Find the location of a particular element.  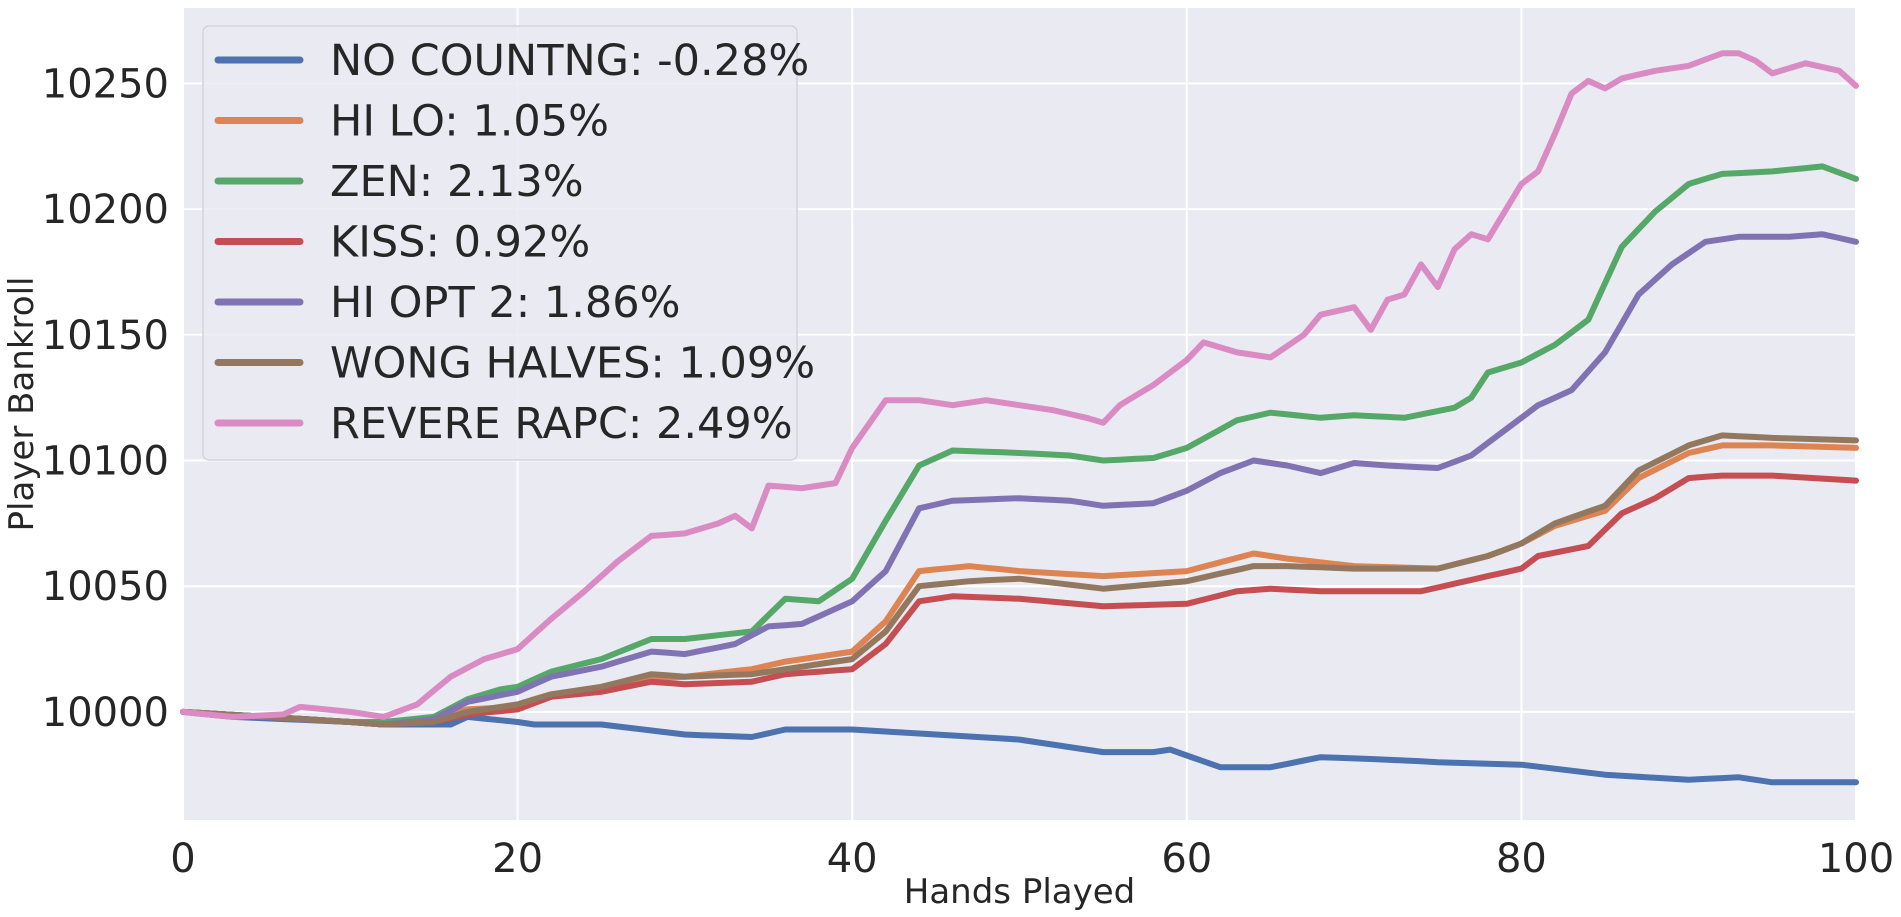

y-axis-label: Player Bankroll is located at coordinates (22, 404).